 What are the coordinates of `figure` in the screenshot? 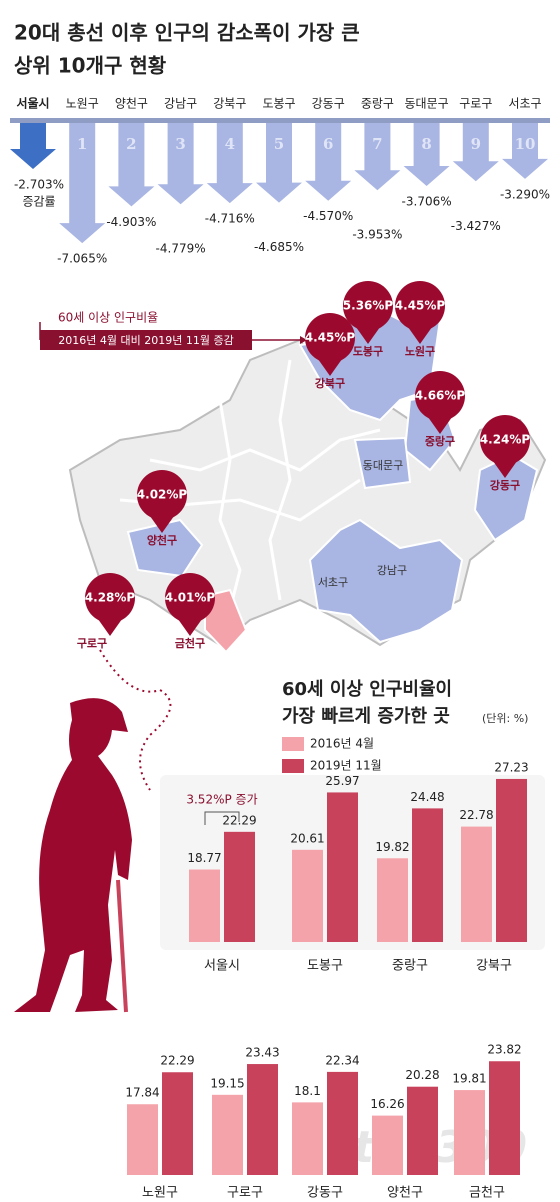 It's located at (73, 855).